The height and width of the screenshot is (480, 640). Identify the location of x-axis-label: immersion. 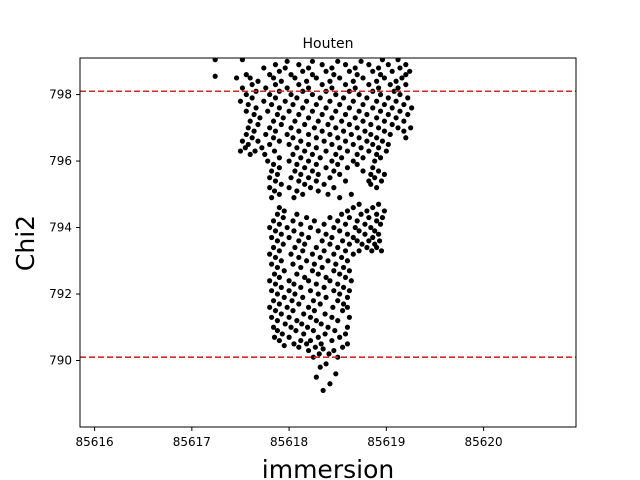
(328, 467).